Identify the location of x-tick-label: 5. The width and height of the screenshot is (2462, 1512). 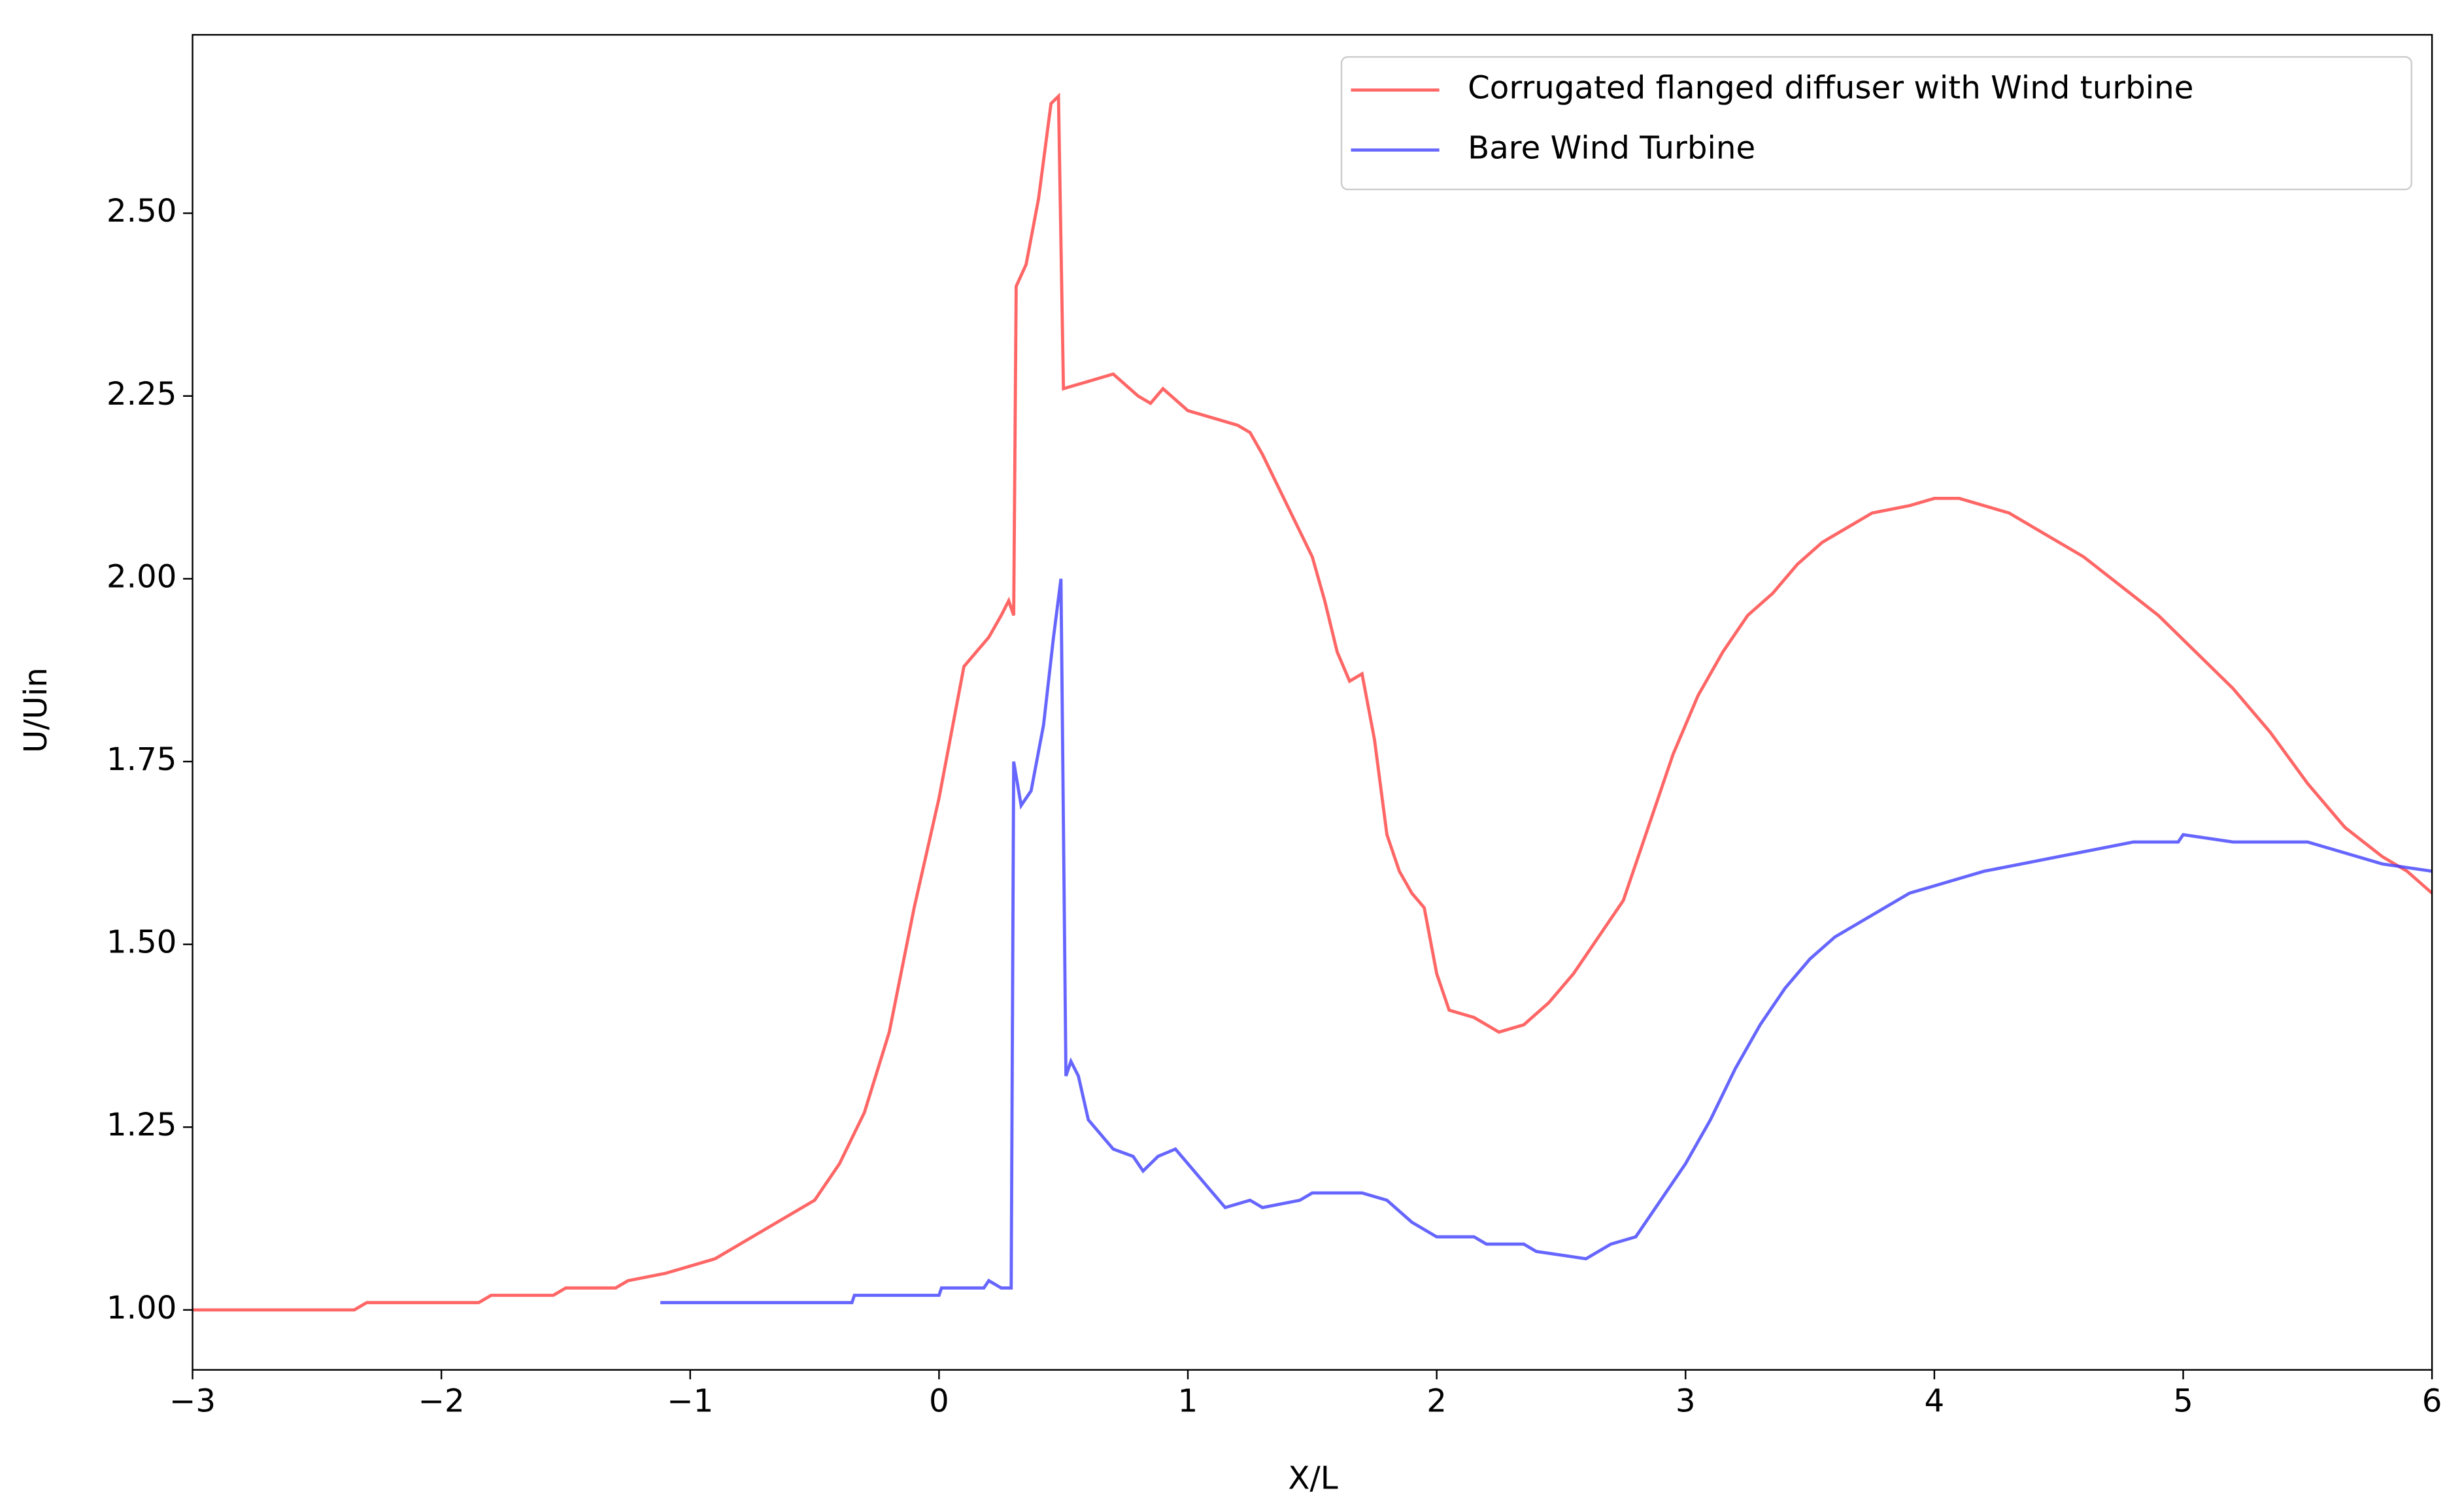
(2183, 1401).